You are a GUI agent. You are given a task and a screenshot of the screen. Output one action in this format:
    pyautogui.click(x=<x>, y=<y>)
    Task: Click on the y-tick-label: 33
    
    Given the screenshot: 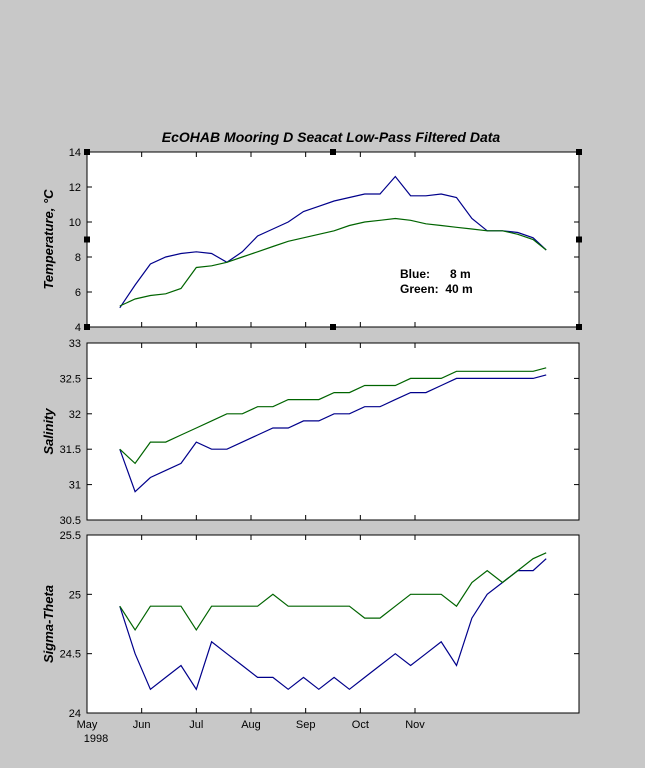 What is the action you would take?
    pyautogui.click(x=75, y=344)
    